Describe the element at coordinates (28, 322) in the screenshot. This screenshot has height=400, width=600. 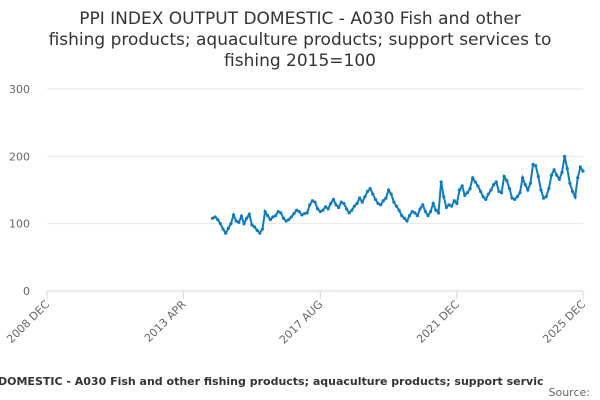
I see `x-tick-label: 2008 DEC` at that location.